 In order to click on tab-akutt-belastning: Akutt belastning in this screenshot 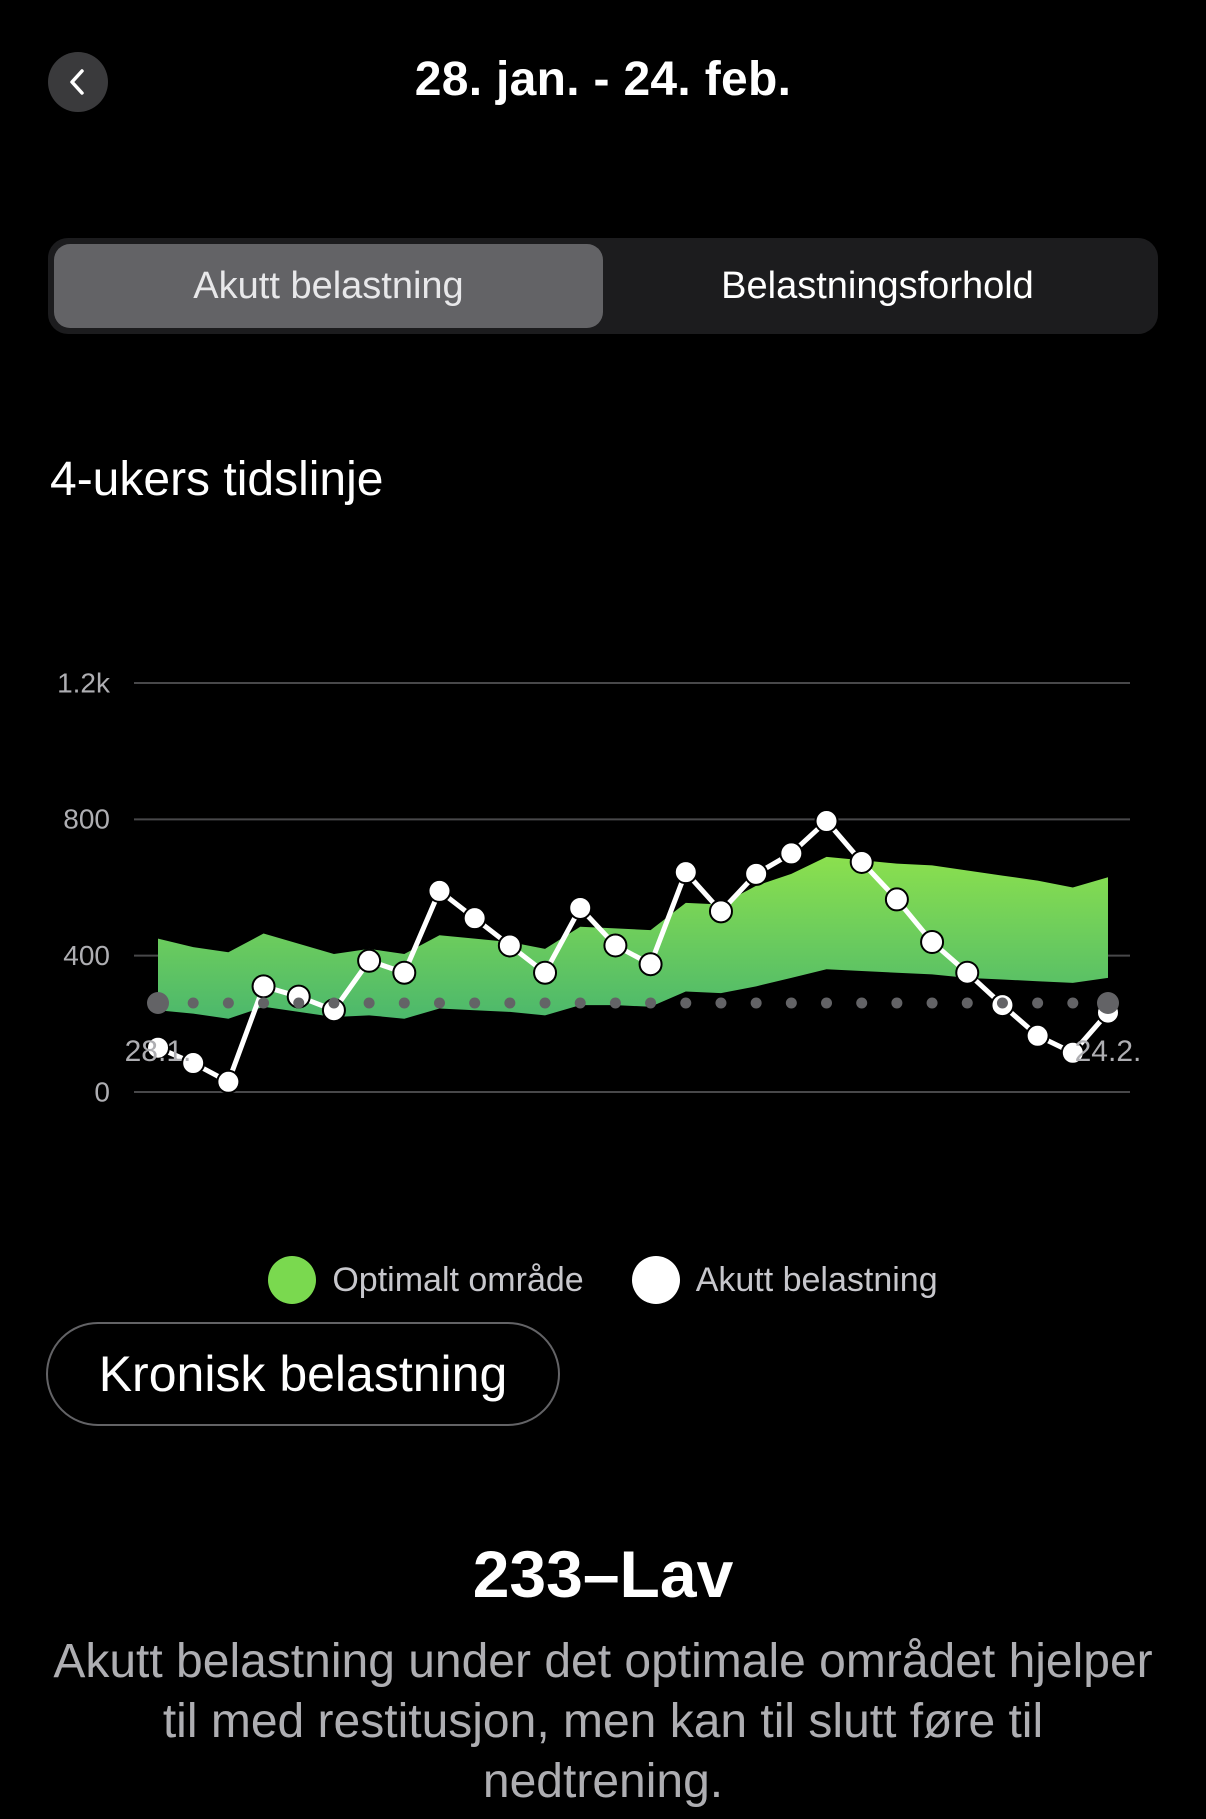, I will do `click(328, 286)`.